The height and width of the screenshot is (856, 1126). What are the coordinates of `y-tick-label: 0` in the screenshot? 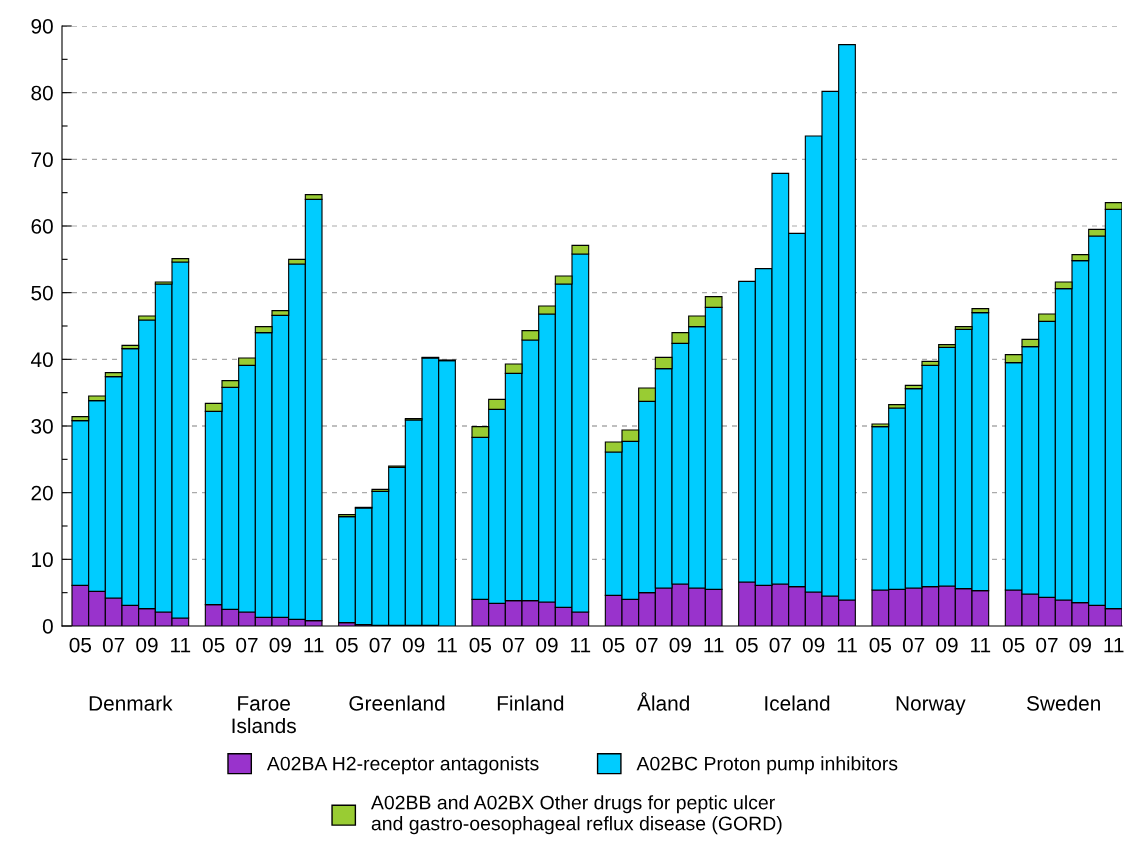 It's located at (47, 626).